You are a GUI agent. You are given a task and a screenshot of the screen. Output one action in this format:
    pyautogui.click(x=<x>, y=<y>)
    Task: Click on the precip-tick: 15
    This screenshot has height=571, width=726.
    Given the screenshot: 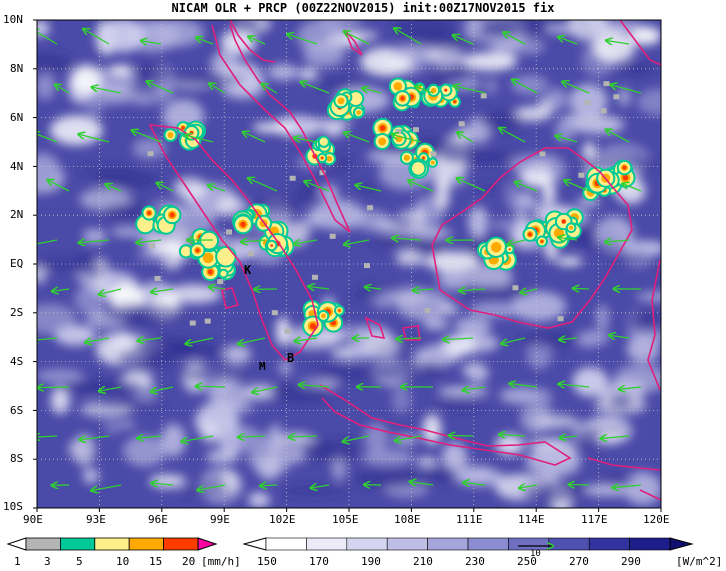 What is the action you would take?
    pyautogui.click(x=156, y=561)
    